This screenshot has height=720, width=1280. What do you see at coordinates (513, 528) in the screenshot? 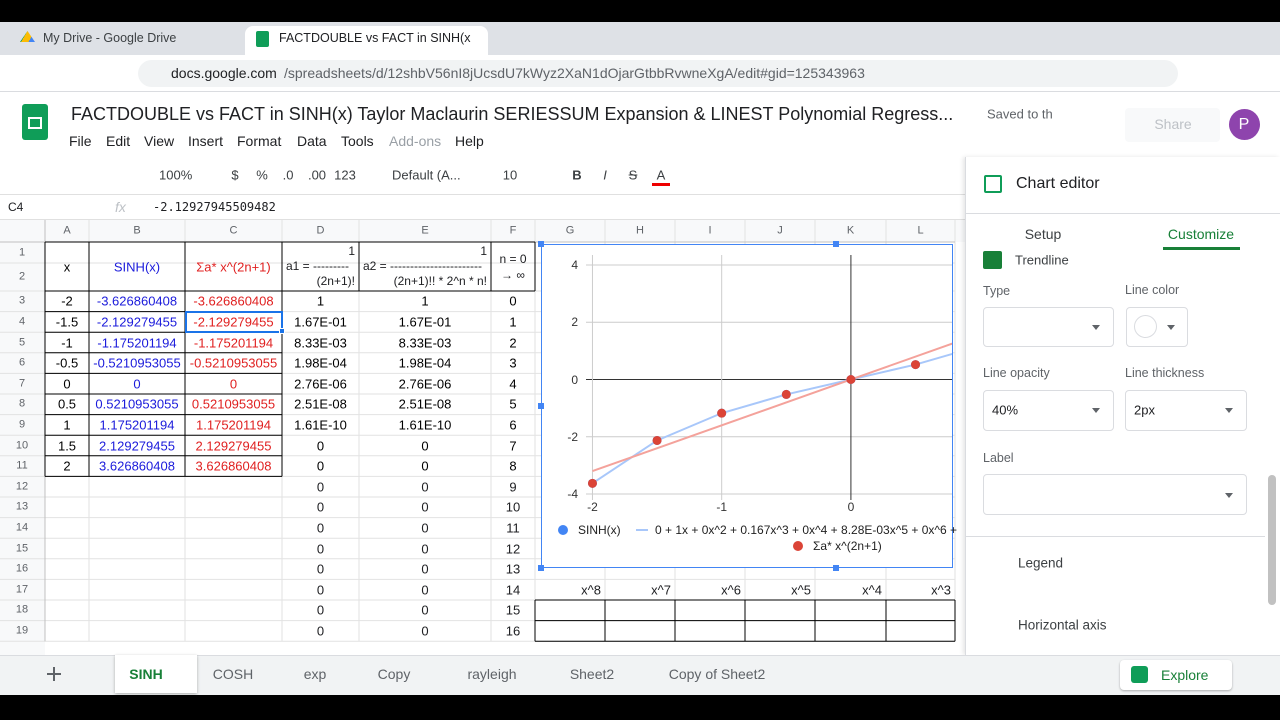
I see `cell: 11` at bounding box center [513, 528].